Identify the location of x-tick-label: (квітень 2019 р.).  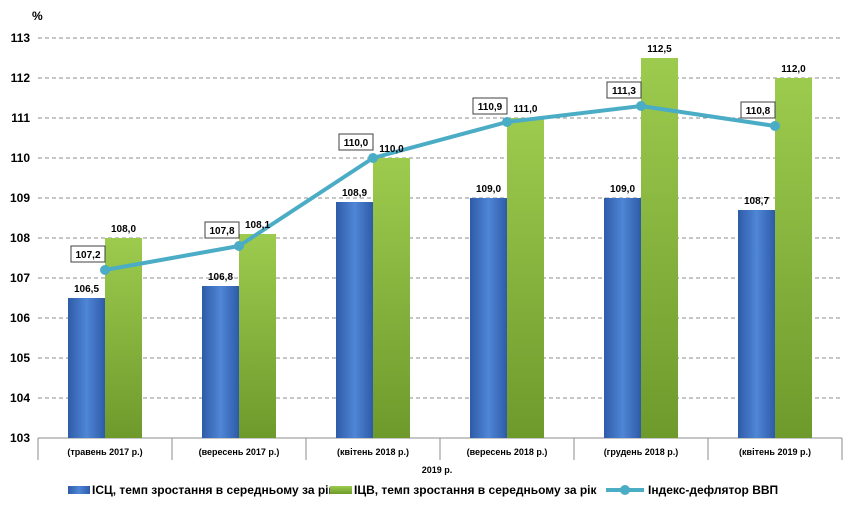
(775, 452).